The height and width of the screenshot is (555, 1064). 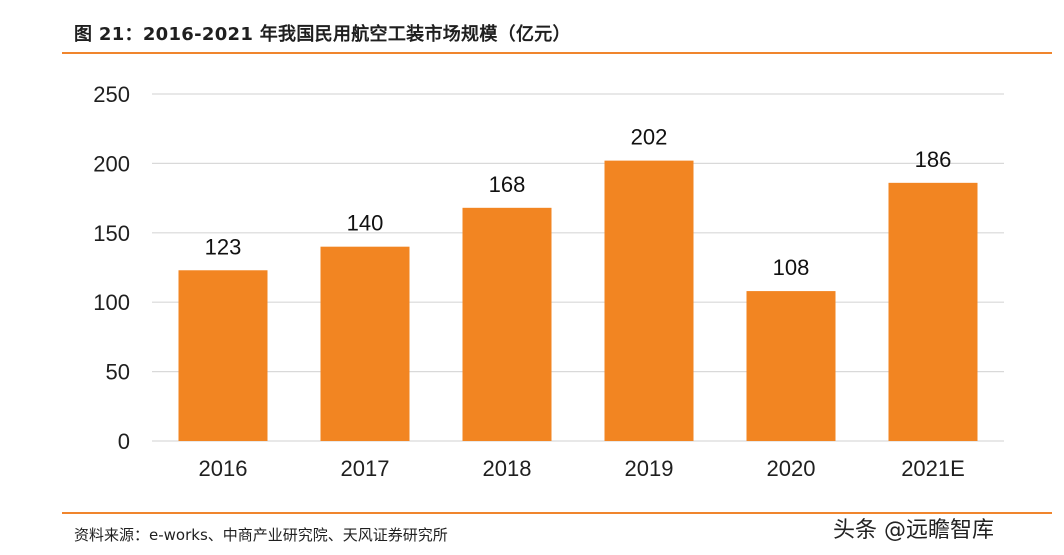 I want to click on bar-2021E, so click(x=933, y=311).